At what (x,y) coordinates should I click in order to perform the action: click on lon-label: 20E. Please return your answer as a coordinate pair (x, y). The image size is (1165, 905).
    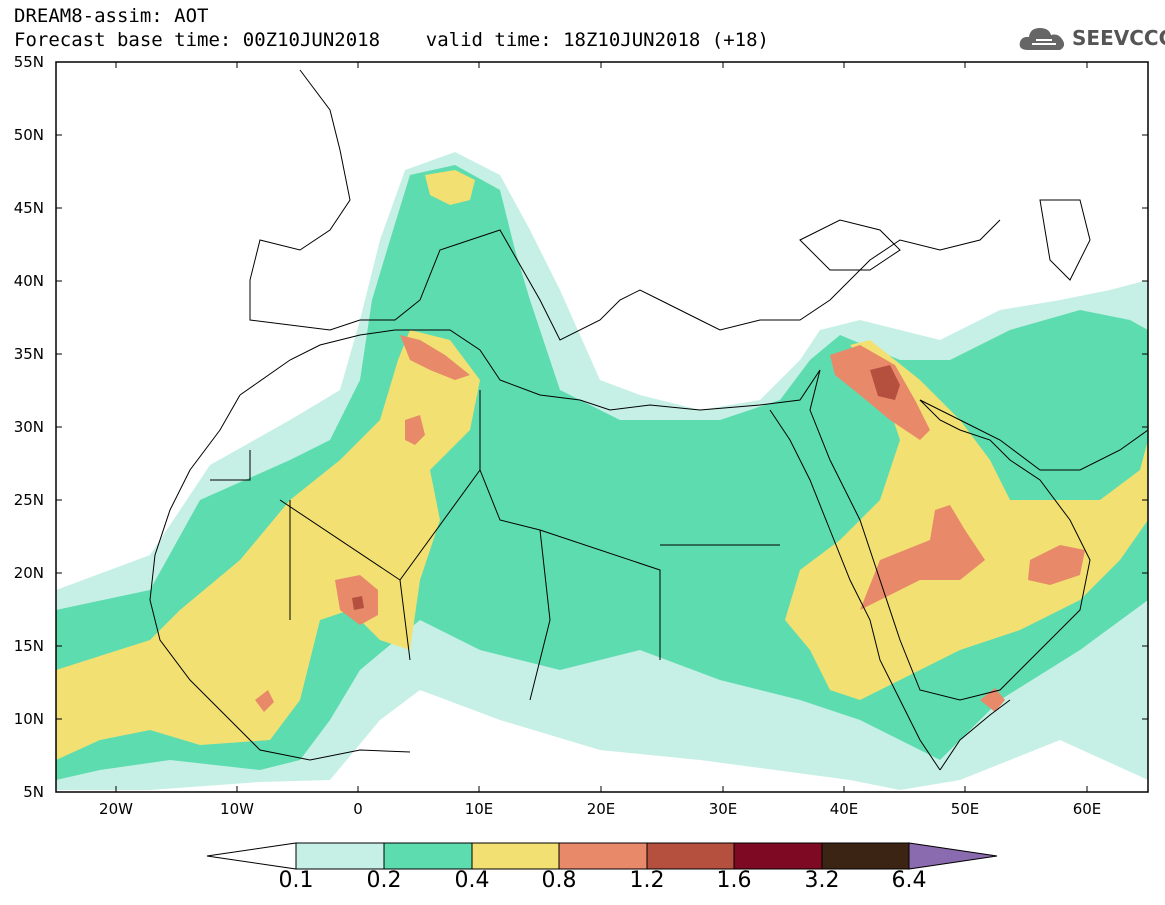
    Looking at the image, I should click on (601, 809).